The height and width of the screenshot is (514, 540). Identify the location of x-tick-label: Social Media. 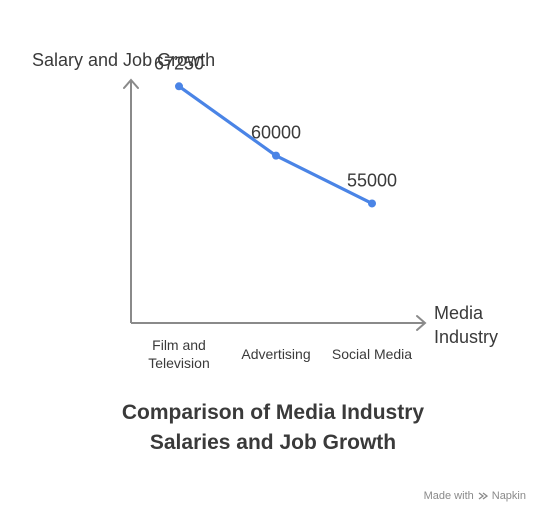
(372, 354).